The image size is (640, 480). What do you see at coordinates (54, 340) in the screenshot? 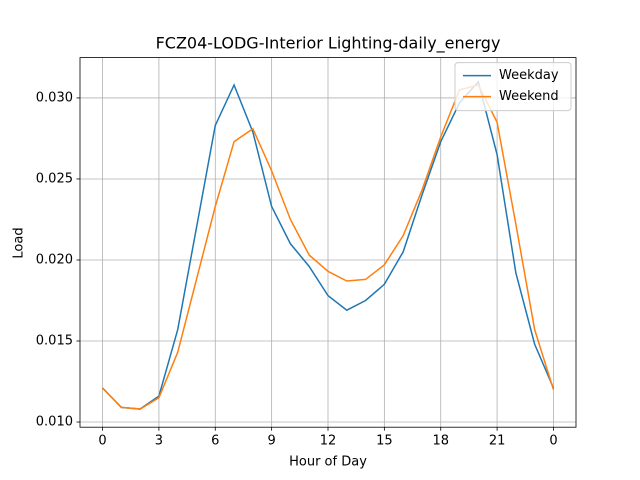
I see `y-tick-label: 0.015` at bounding box center [54, 340].